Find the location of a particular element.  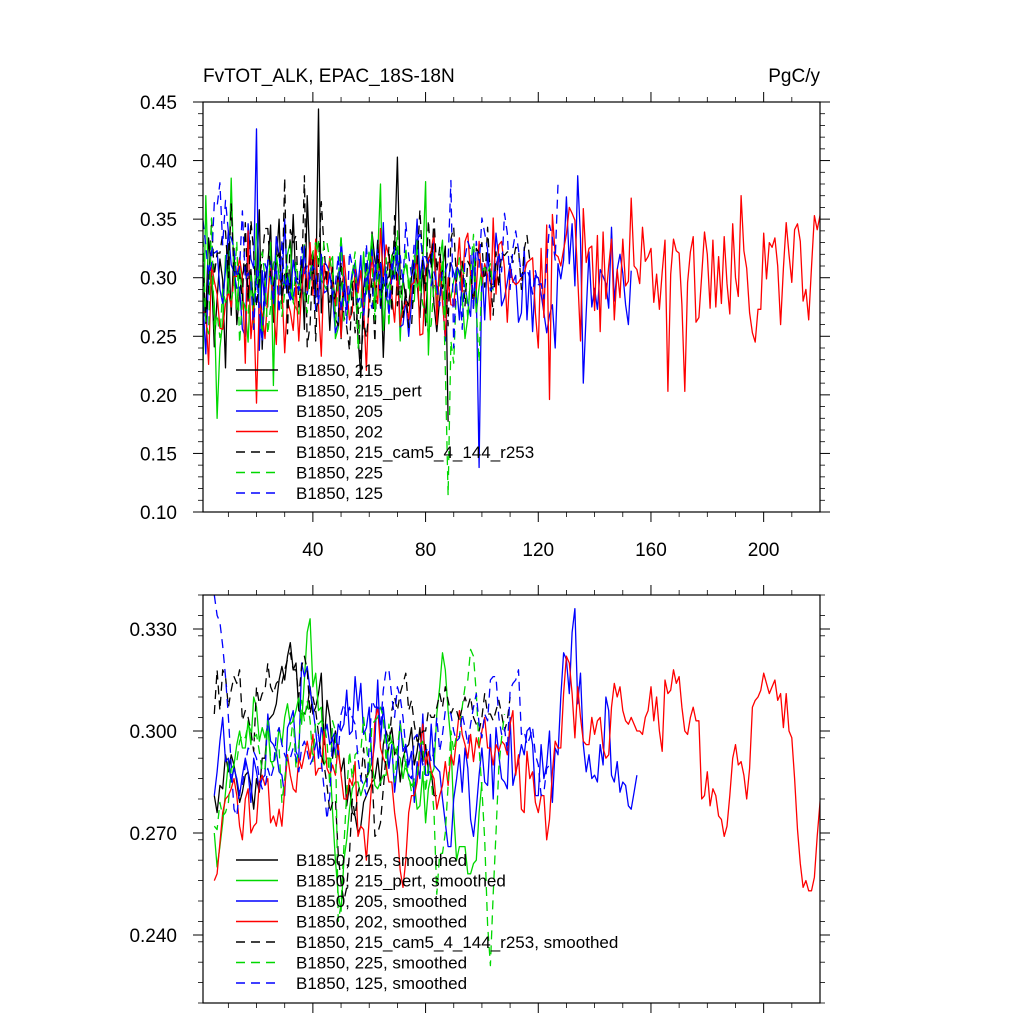

top-x-tick-label: 160 is located at coordinates (651, 550).